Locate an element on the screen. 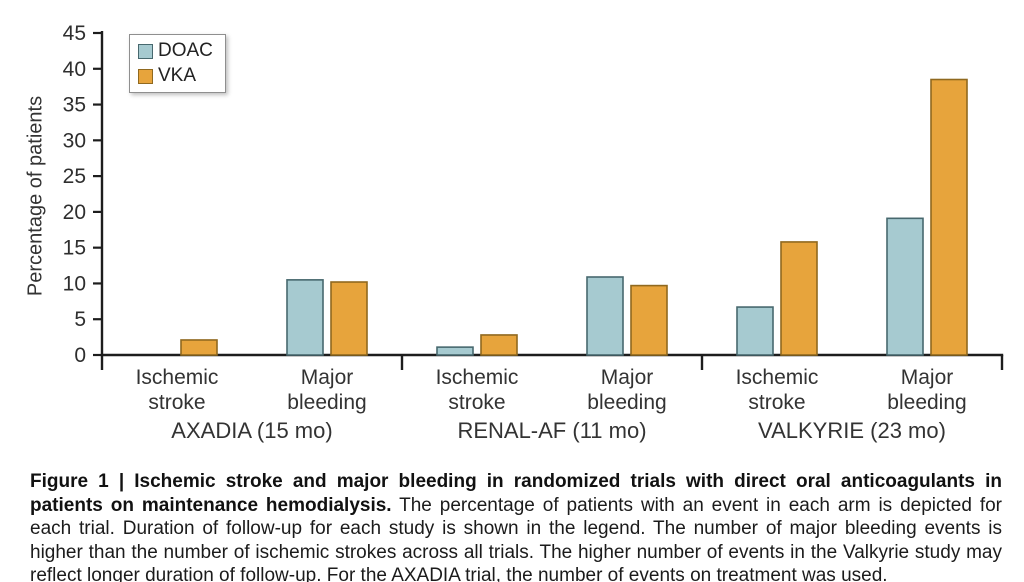  y-tick-label: 30 is located at coordinates (74, 140).